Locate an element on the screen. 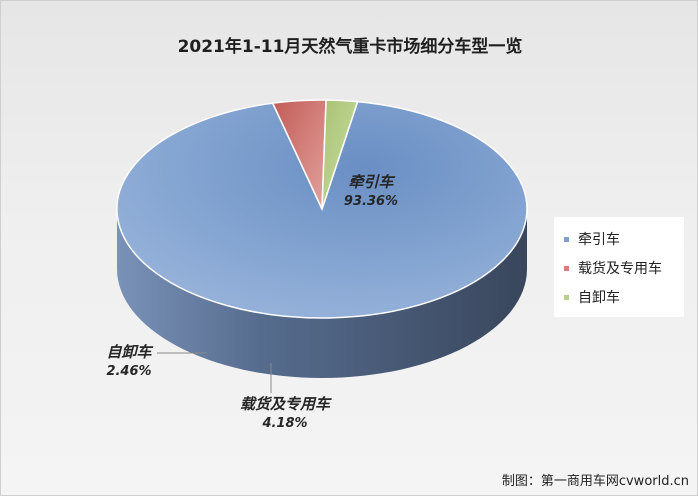  slice-label-cargo: 载货及专用车 4.18% is located at coordinates (285, 412).